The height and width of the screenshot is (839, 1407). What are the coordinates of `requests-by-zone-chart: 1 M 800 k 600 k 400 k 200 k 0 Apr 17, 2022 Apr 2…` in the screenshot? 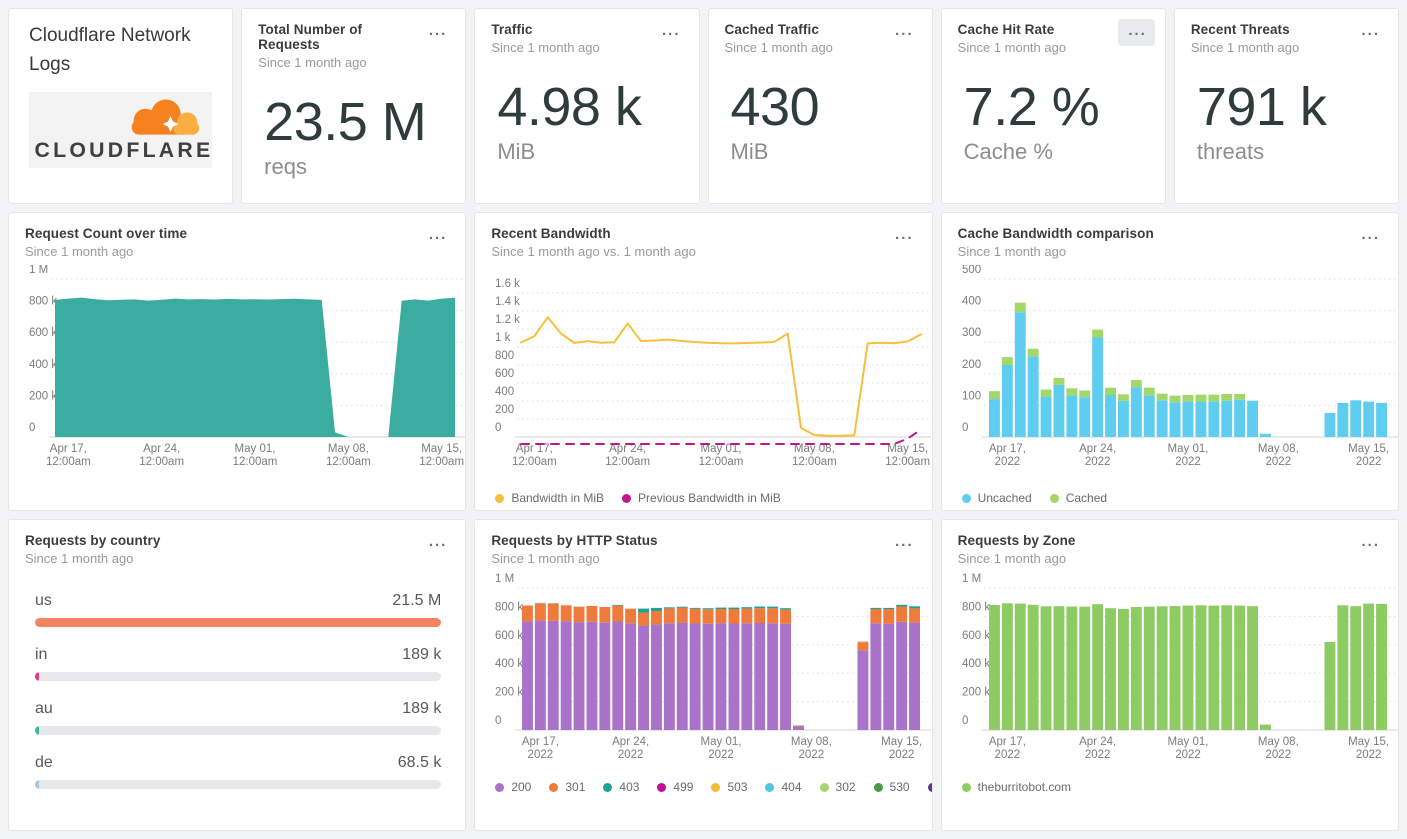 It's located at (1170, 672).